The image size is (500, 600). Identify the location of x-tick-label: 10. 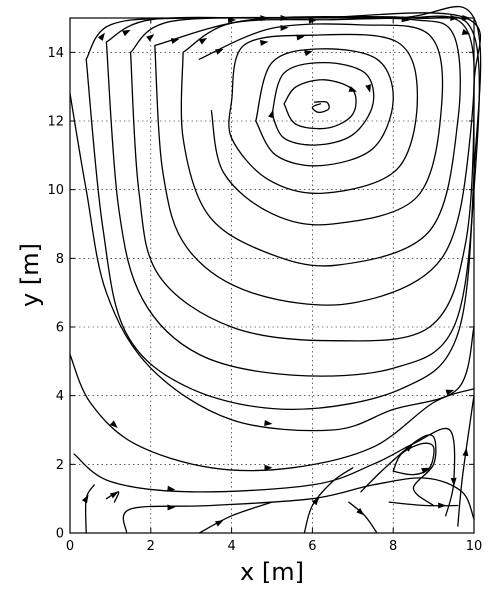
(474, 546).